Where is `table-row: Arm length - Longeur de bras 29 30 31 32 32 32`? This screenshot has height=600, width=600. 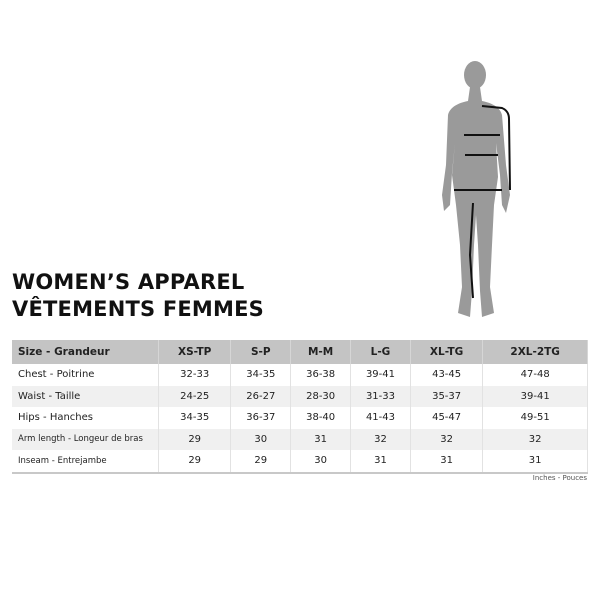
table-row: Arm length - Longeur de bras 29 30 31 32 32 32 is located at coordinates (300, 439).